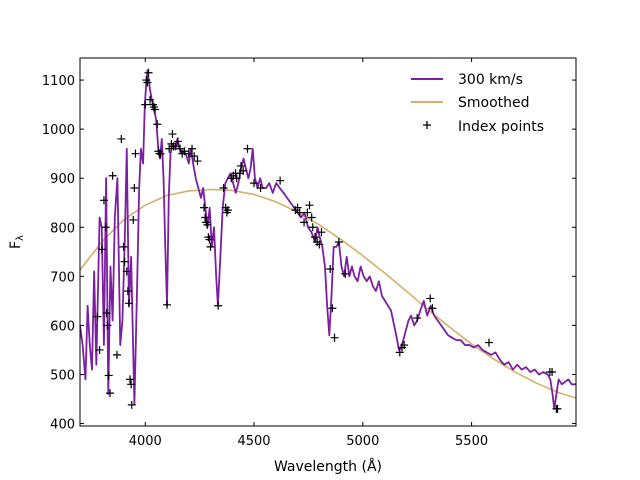 Image resolution: width=640 pixels, height=480 pixels. I want to click on y-tick-label: 500, so click(62, 375).